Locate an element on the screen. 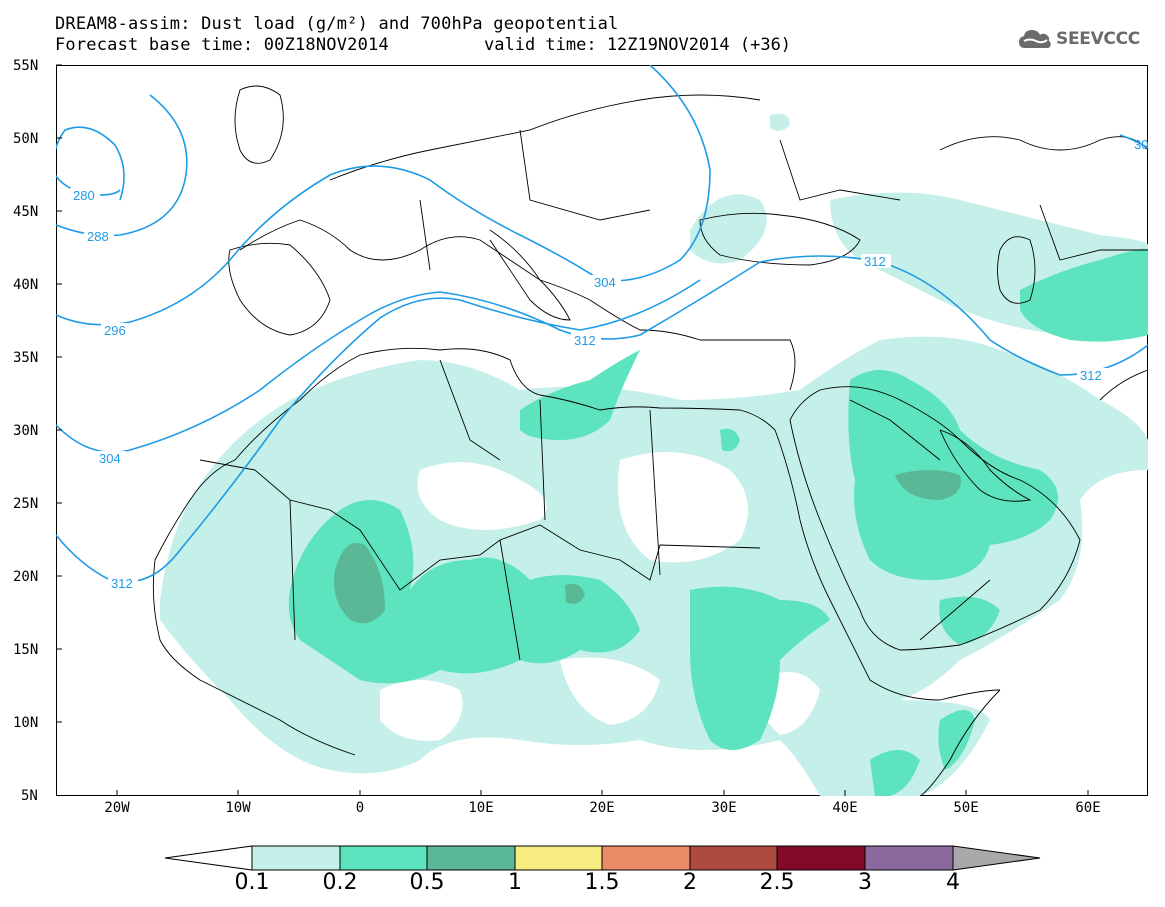 Image resolution: width=1165 pixels, height=907 pixels. lat-label-45n: 45N is located at coordinates (26, 212).